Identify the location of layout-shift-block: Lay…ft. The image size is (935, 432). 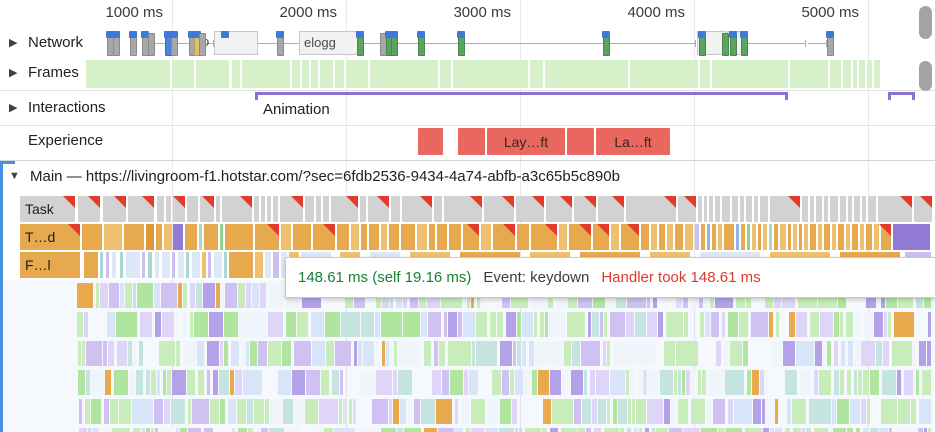
(526, 141).